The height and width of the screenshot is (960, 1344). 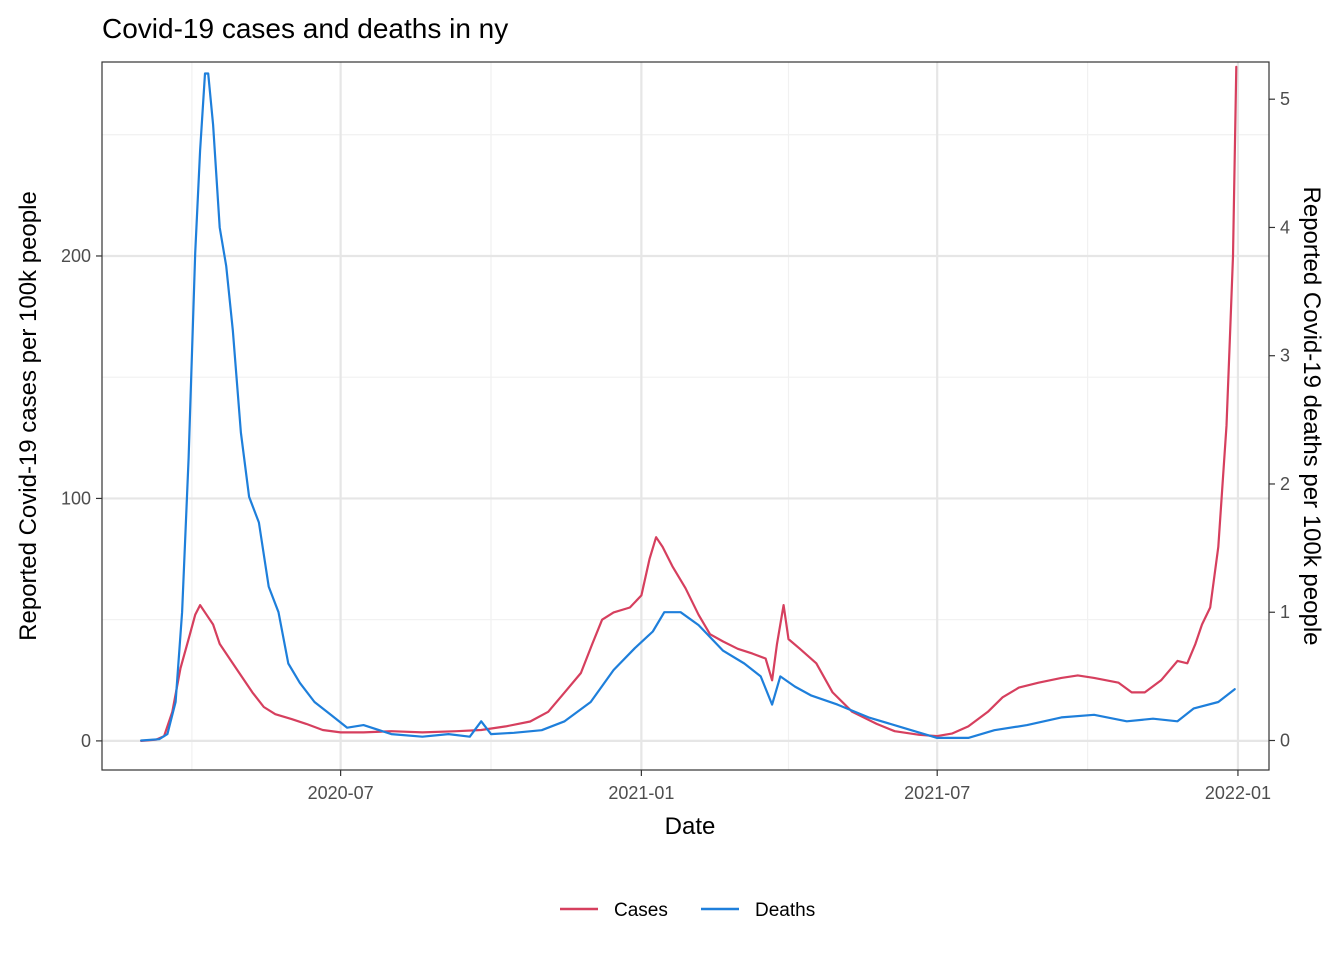 I want to click on y-axis-left-title: Reported Covid-19 cases per 100k people, so click(x=28, y=416).